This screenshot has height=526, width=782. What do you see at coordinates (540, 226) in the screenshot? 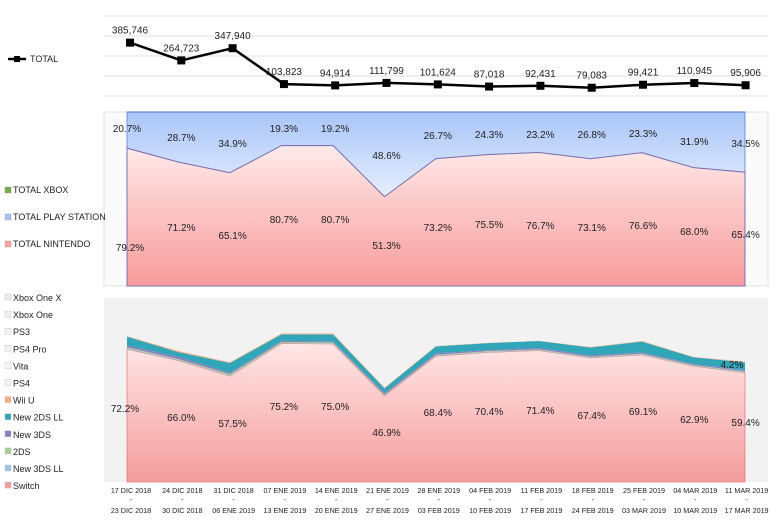
I see `nintendo-data-label: 76.7%` at bounding box center [540, 226].